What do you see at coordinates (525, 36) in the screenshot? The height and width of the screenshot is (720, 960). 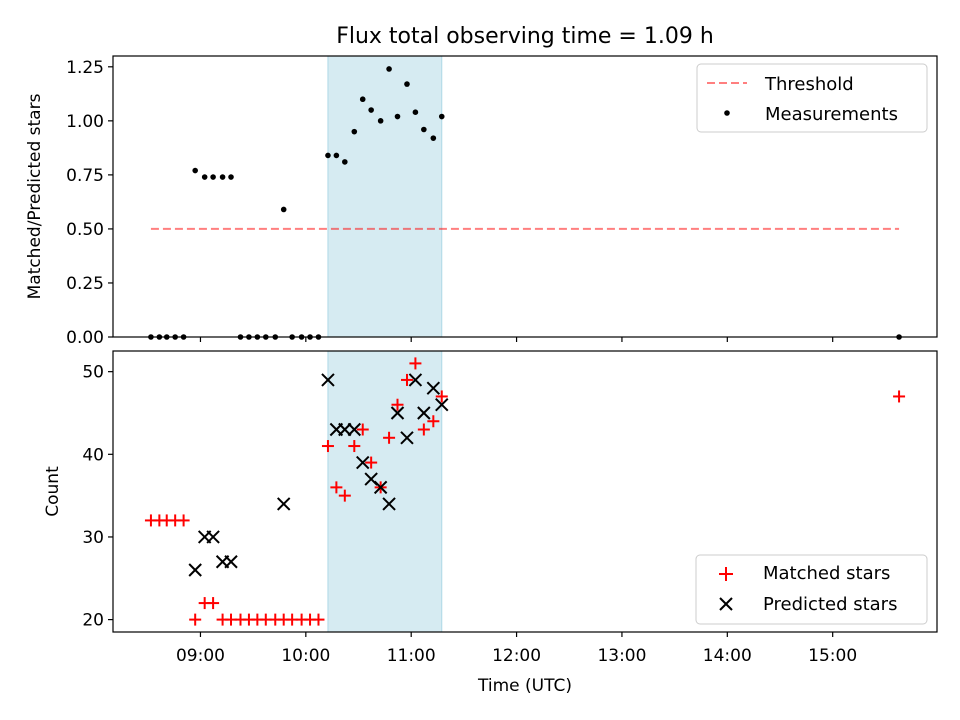 I see `chart-title: Flux total observing time = 1.09 h` at bounding box center [525, 36].